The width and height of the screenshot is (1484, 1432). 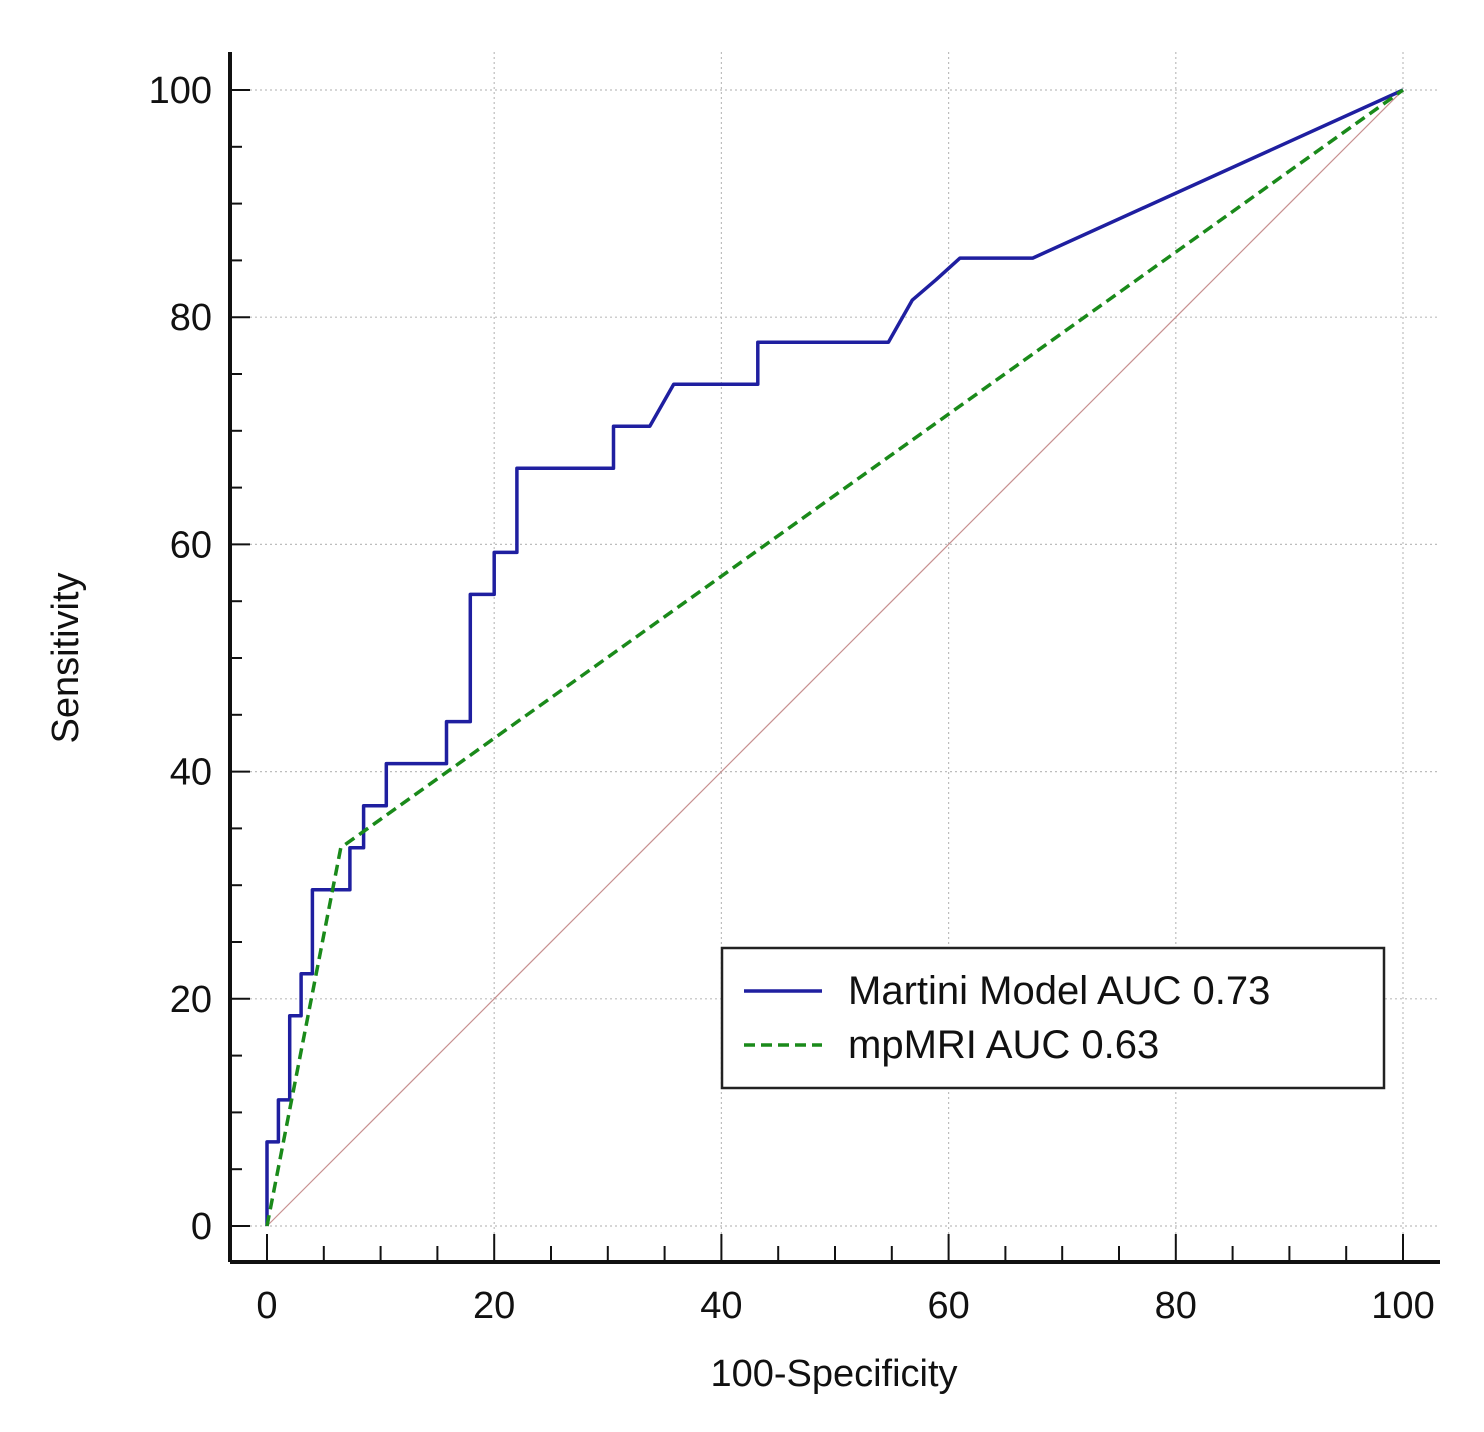 I want to click on y-tick-label-80: 80, so click(x=191, y=318).